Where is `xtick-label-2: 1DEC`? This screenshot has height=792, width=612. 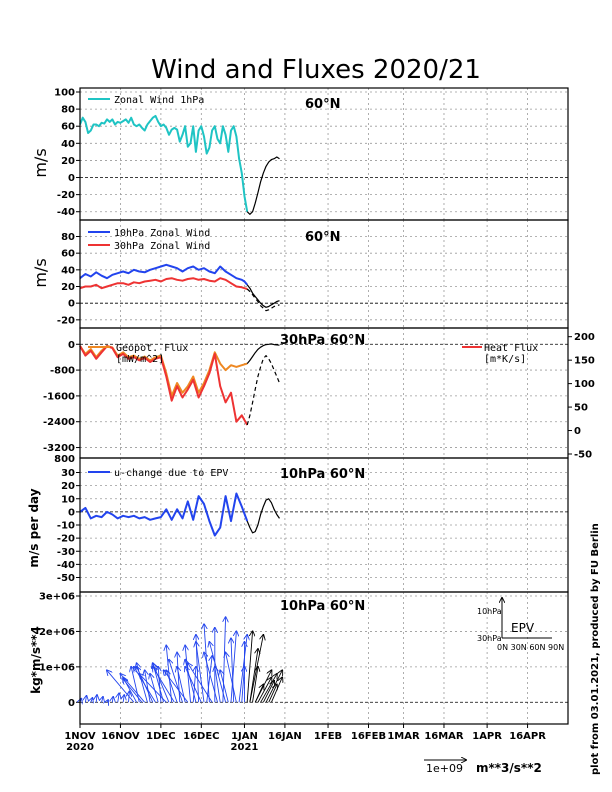
xtick-label-2: 1DEC is located at coordinates (160, 736).